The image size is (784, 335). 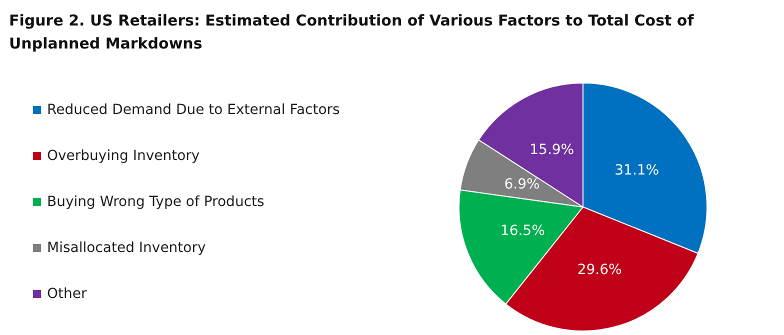 What do you see at coordinates (522, 231) in the screenshot?
I see `data-label: 16.5%` at bounding box center [522, 231].